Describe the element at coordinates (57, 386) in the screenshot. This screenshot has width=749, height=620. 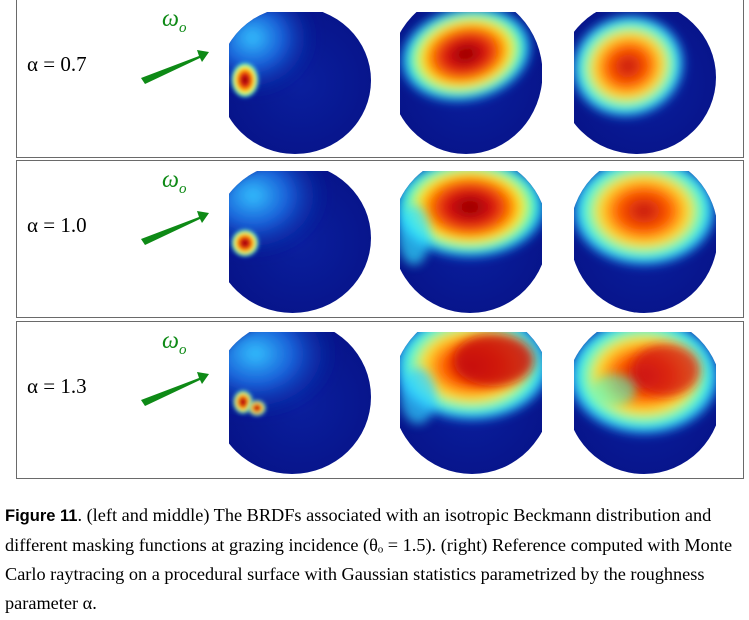
I see `alpha-label: α = 1.3` at that location.